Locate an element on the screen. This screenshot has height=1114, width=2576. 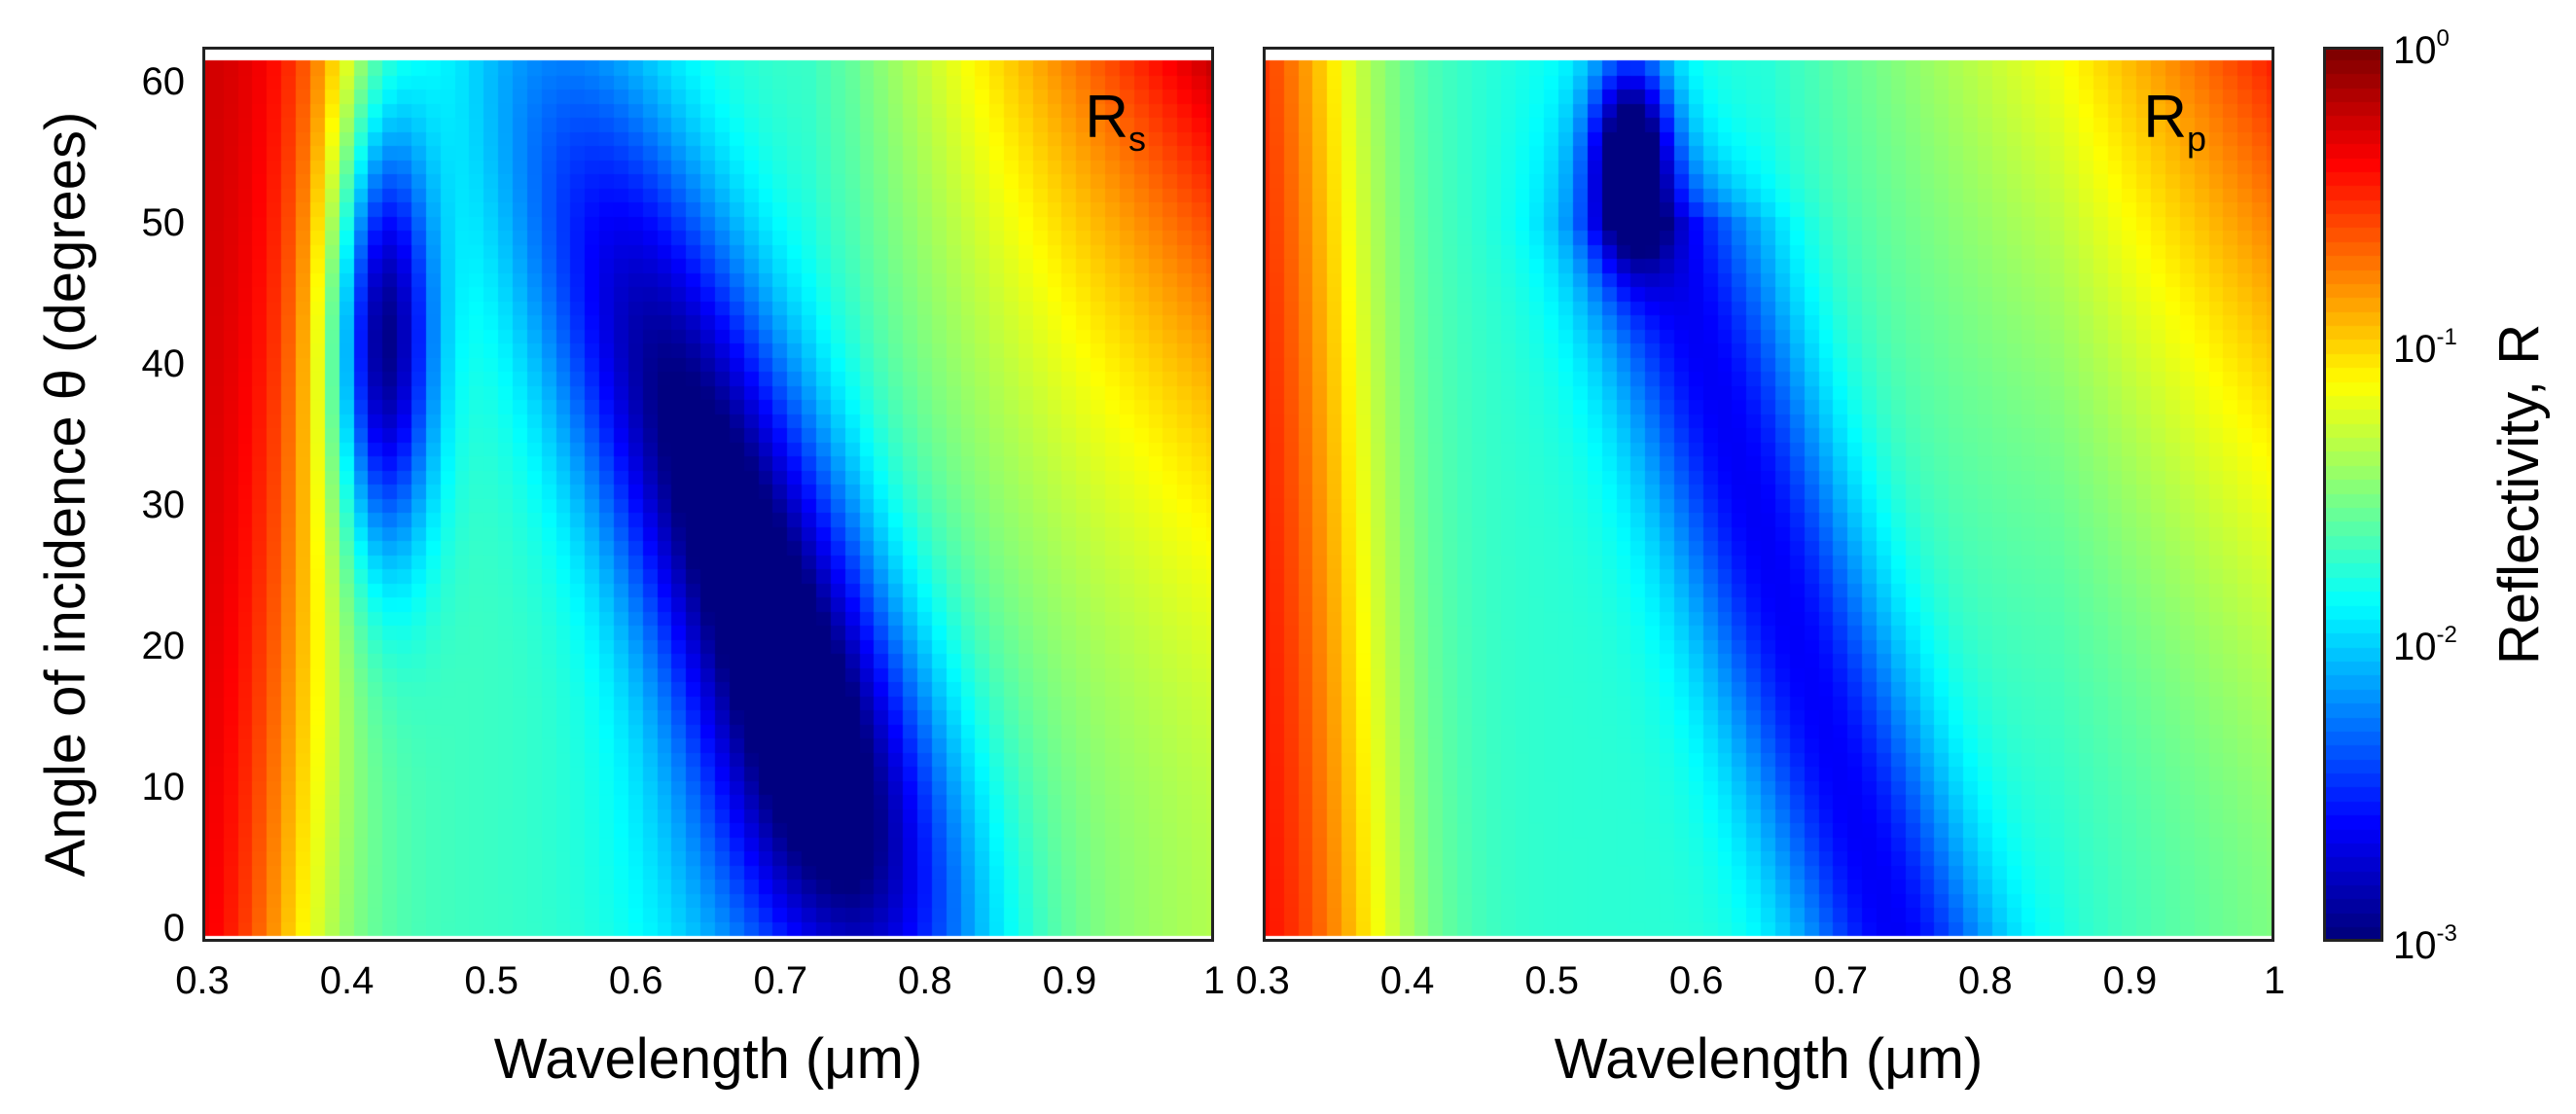
y-tick-label: 0 is located at coordinates (173, 928).